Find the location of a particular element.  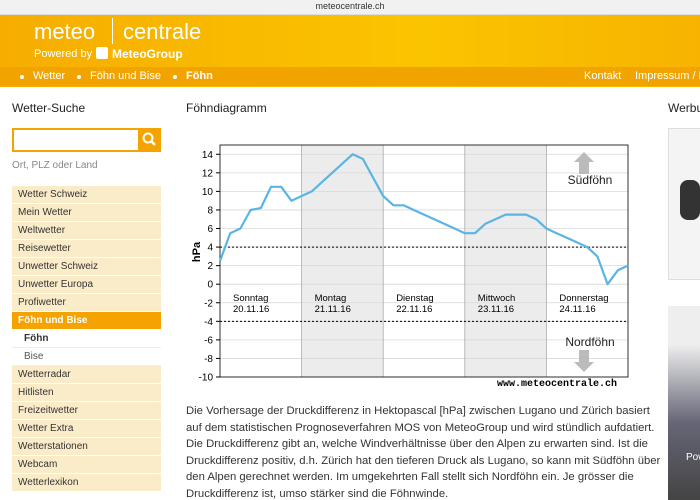

logo-divider is located at coordinates (112, 31).